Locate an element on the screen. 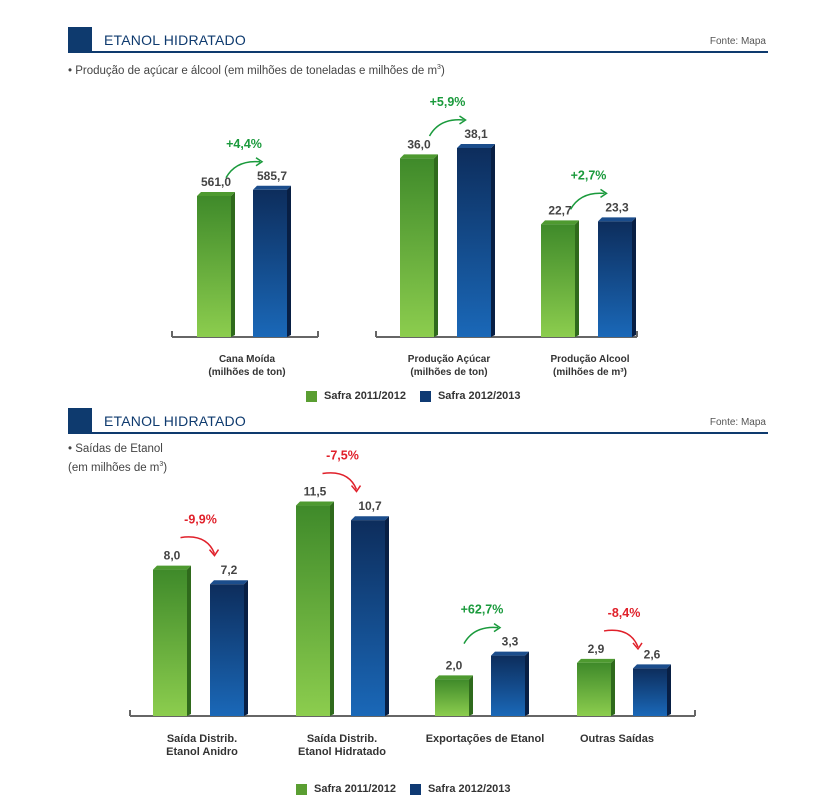 The height and width of the screenshot is (807, 826). category-label: (milhões de m³) is located at coordinates (590, 372).